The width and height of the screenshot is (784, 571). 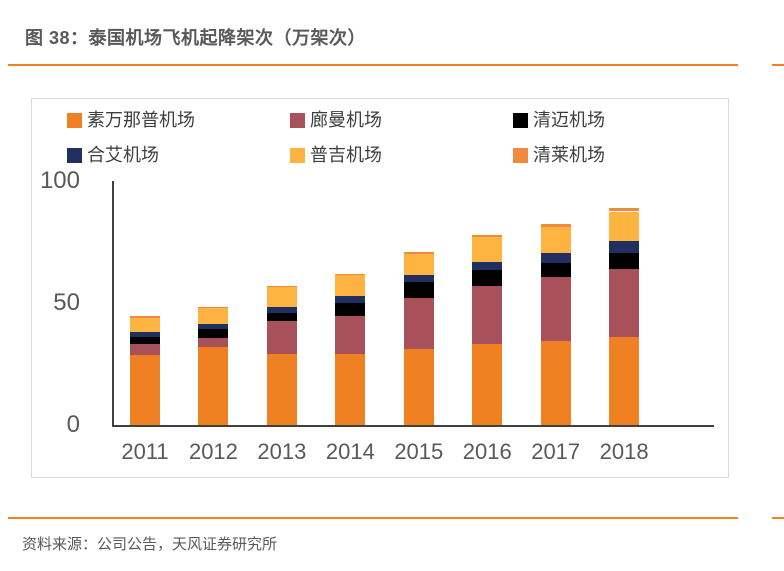 What do you see at coordinates (624, 451) in the screenshot?
I see `x-axis-tick-2018: 2018` at bounding box center [624, 451].